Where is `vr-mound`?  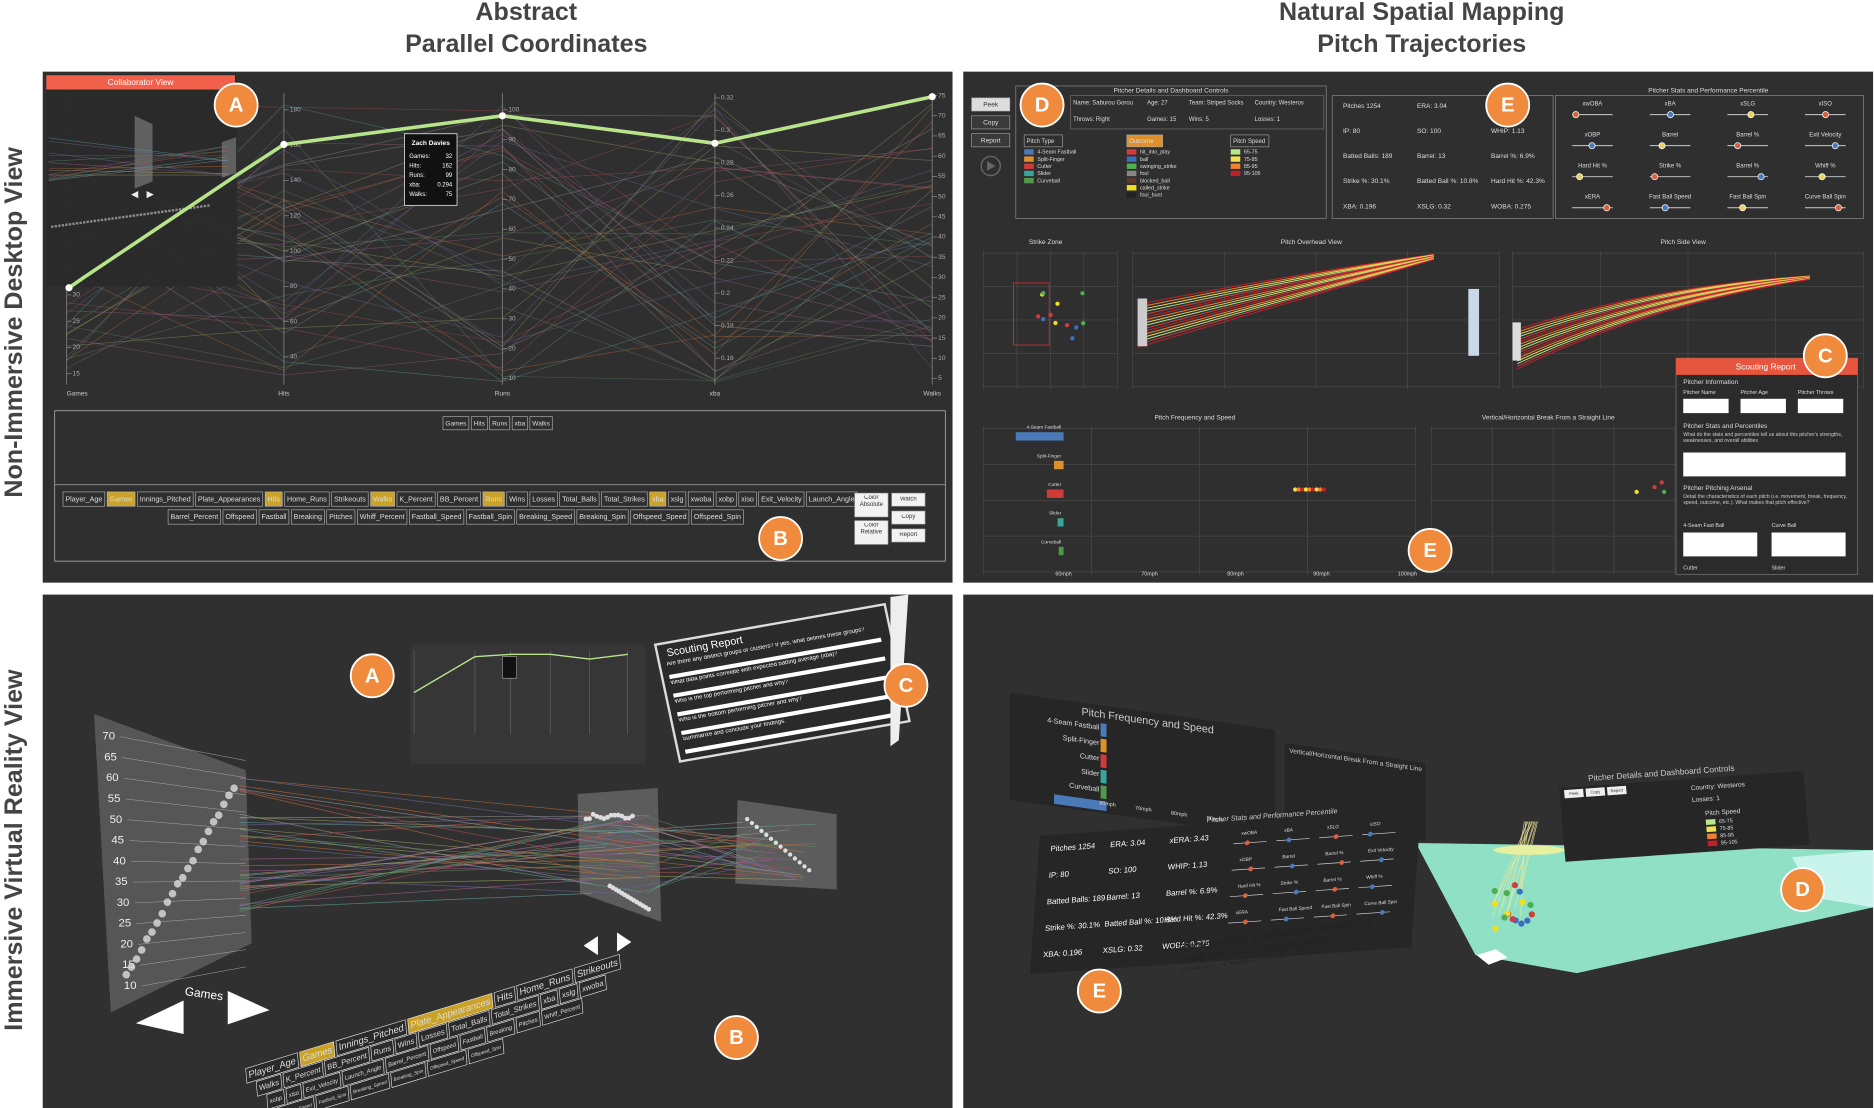 vr-mound is located at coordinates (1529, 850).